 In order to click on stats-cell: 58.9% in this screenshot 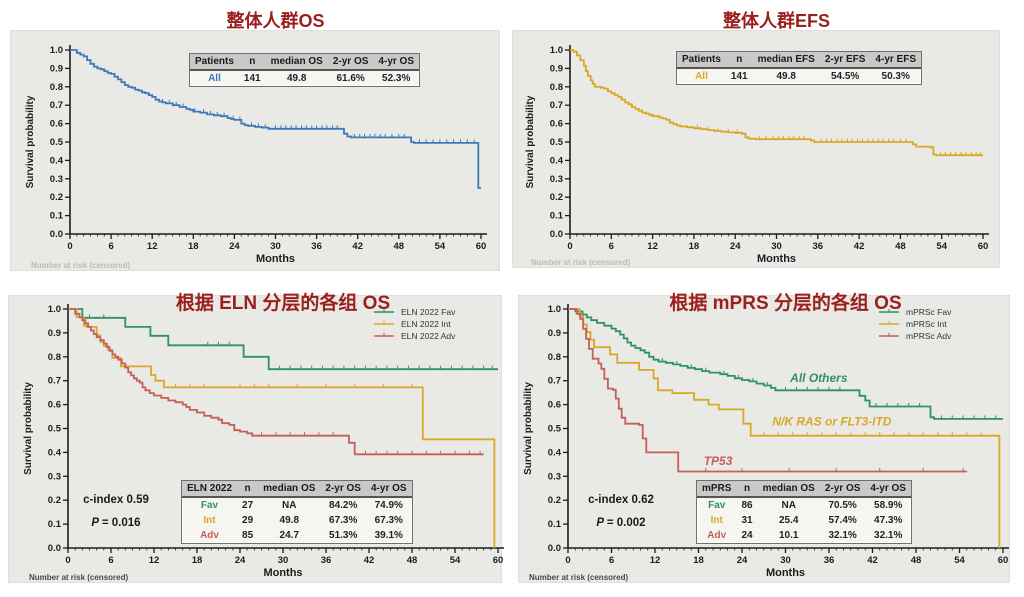, I will do `click(888, 505)`.